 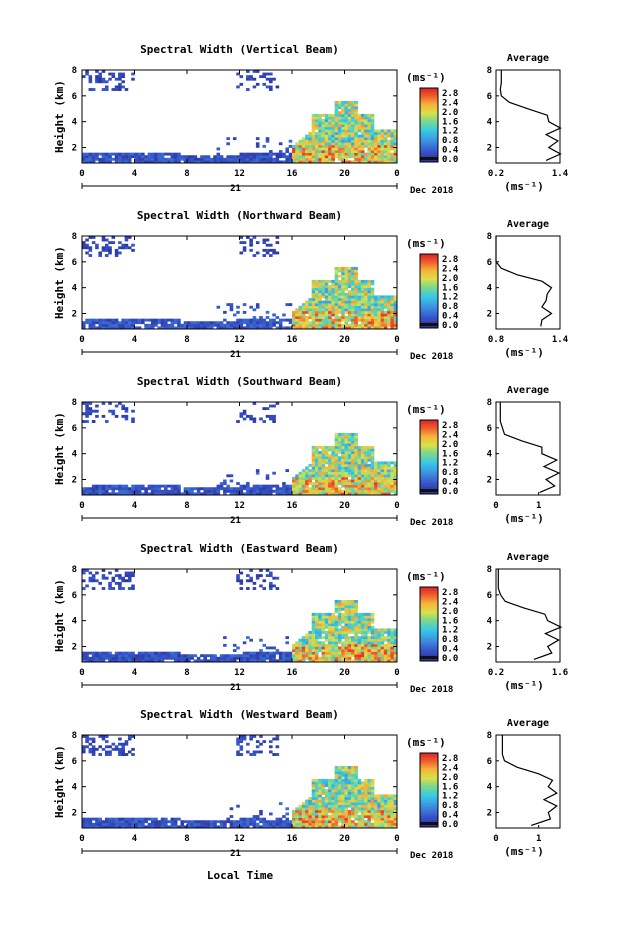 I want to click on colorbar-tick-label: 0.4, so click(x=450, y=483).